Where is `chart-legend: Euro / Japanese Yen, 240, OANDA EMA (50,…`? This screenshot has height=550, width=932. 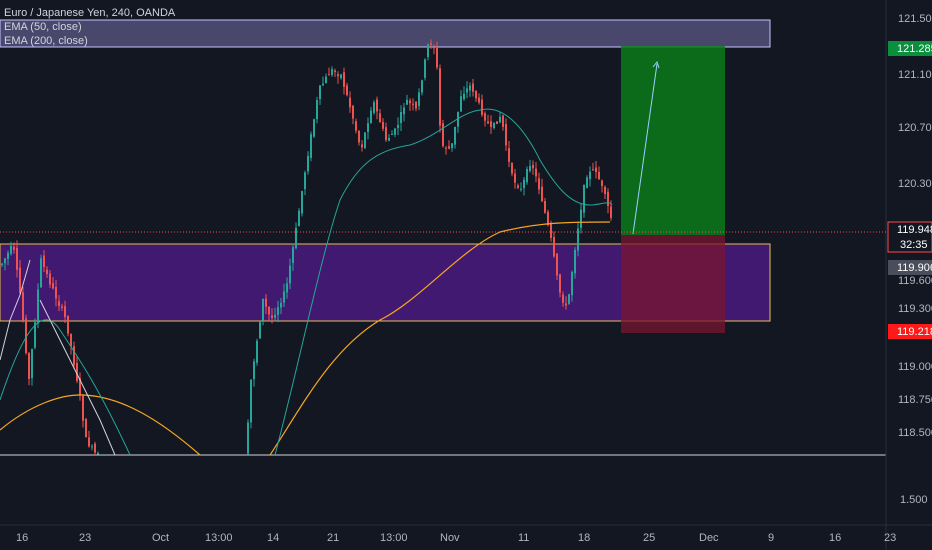 chart-legend: Euro / Japanese Yen, 240, OANDA EMA (50,… is located at coordinates (89, 27).